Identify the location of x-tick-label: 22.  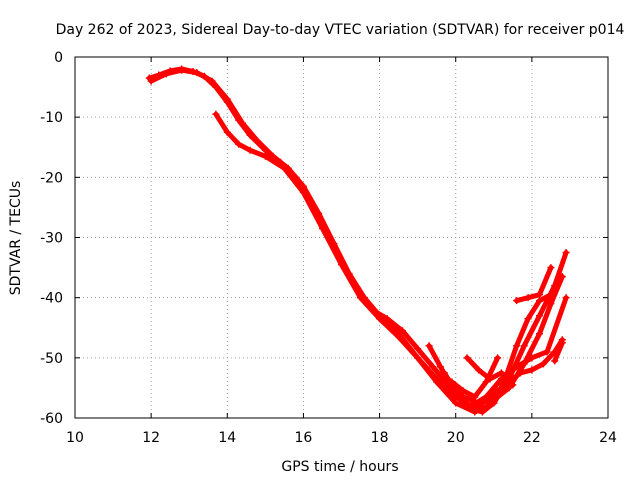
(532, 438).